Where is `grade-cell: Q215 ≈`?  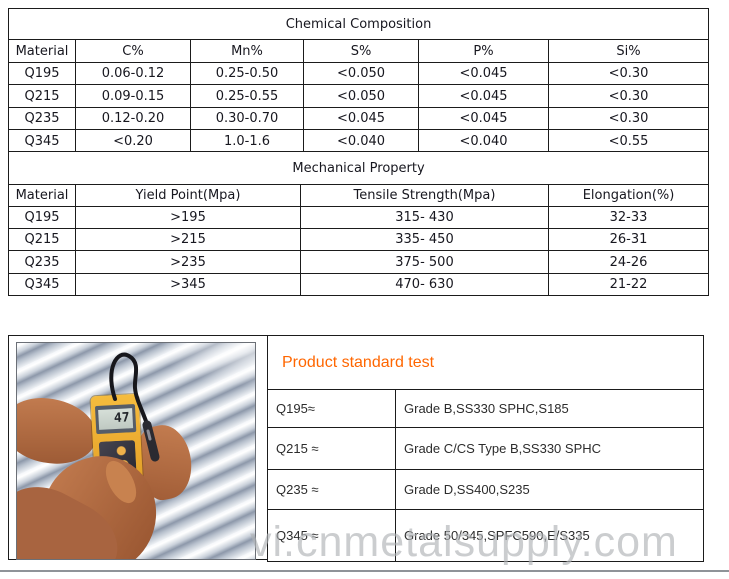 grade-cell: Q215 ≈ is located at coordinates (331, 448).